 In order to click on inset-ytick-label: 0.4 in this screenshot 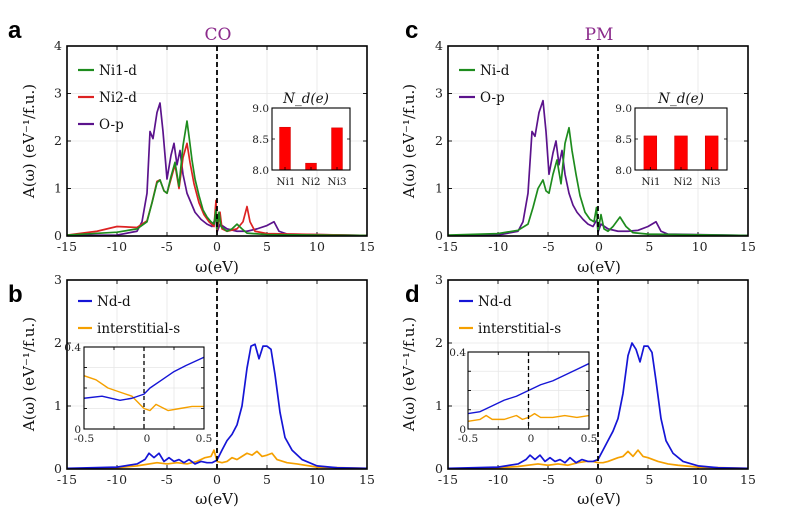, I will do `click(72, 348)`.